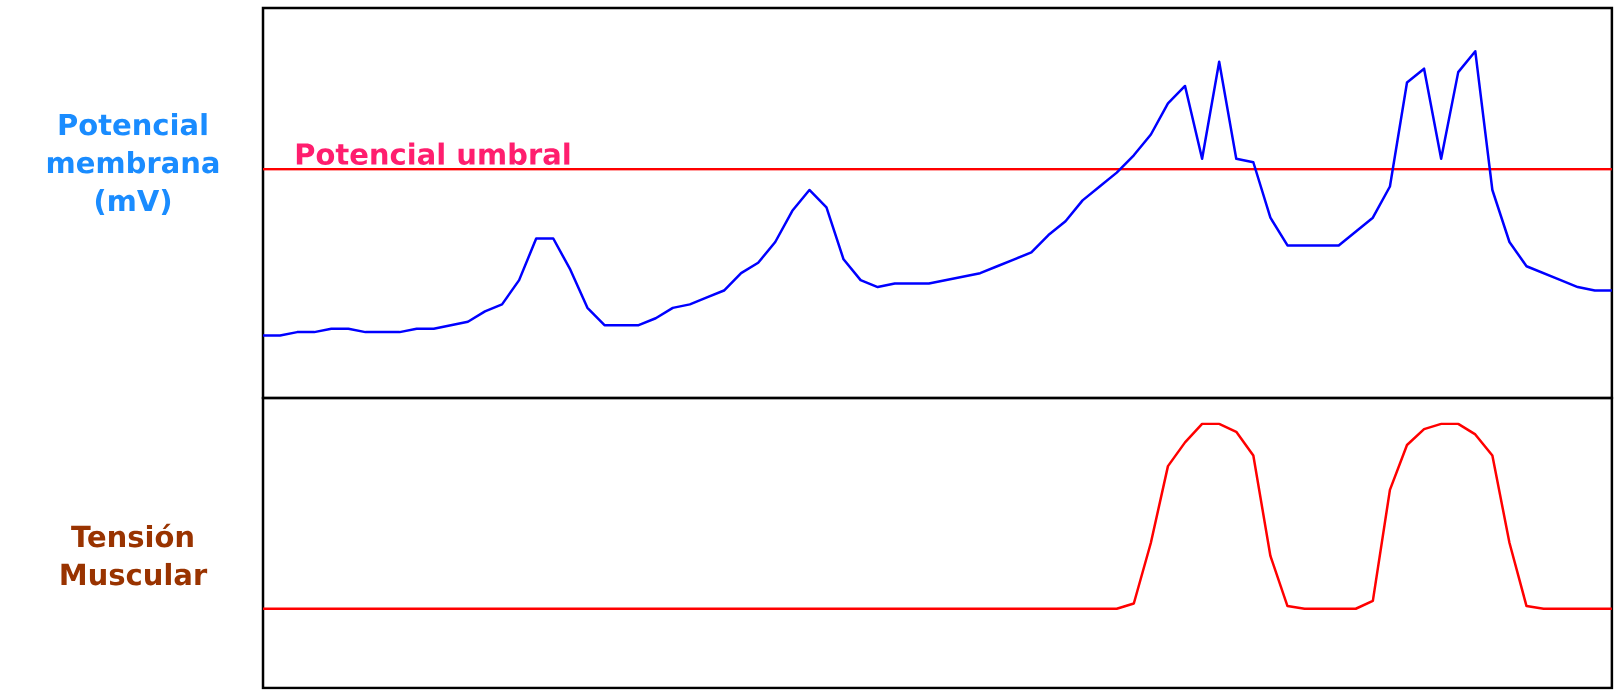 The height and width of the screenshot is (690, 1614). I want to click on y-axis-title: Potencial membrana (mV), so click(133, 164).